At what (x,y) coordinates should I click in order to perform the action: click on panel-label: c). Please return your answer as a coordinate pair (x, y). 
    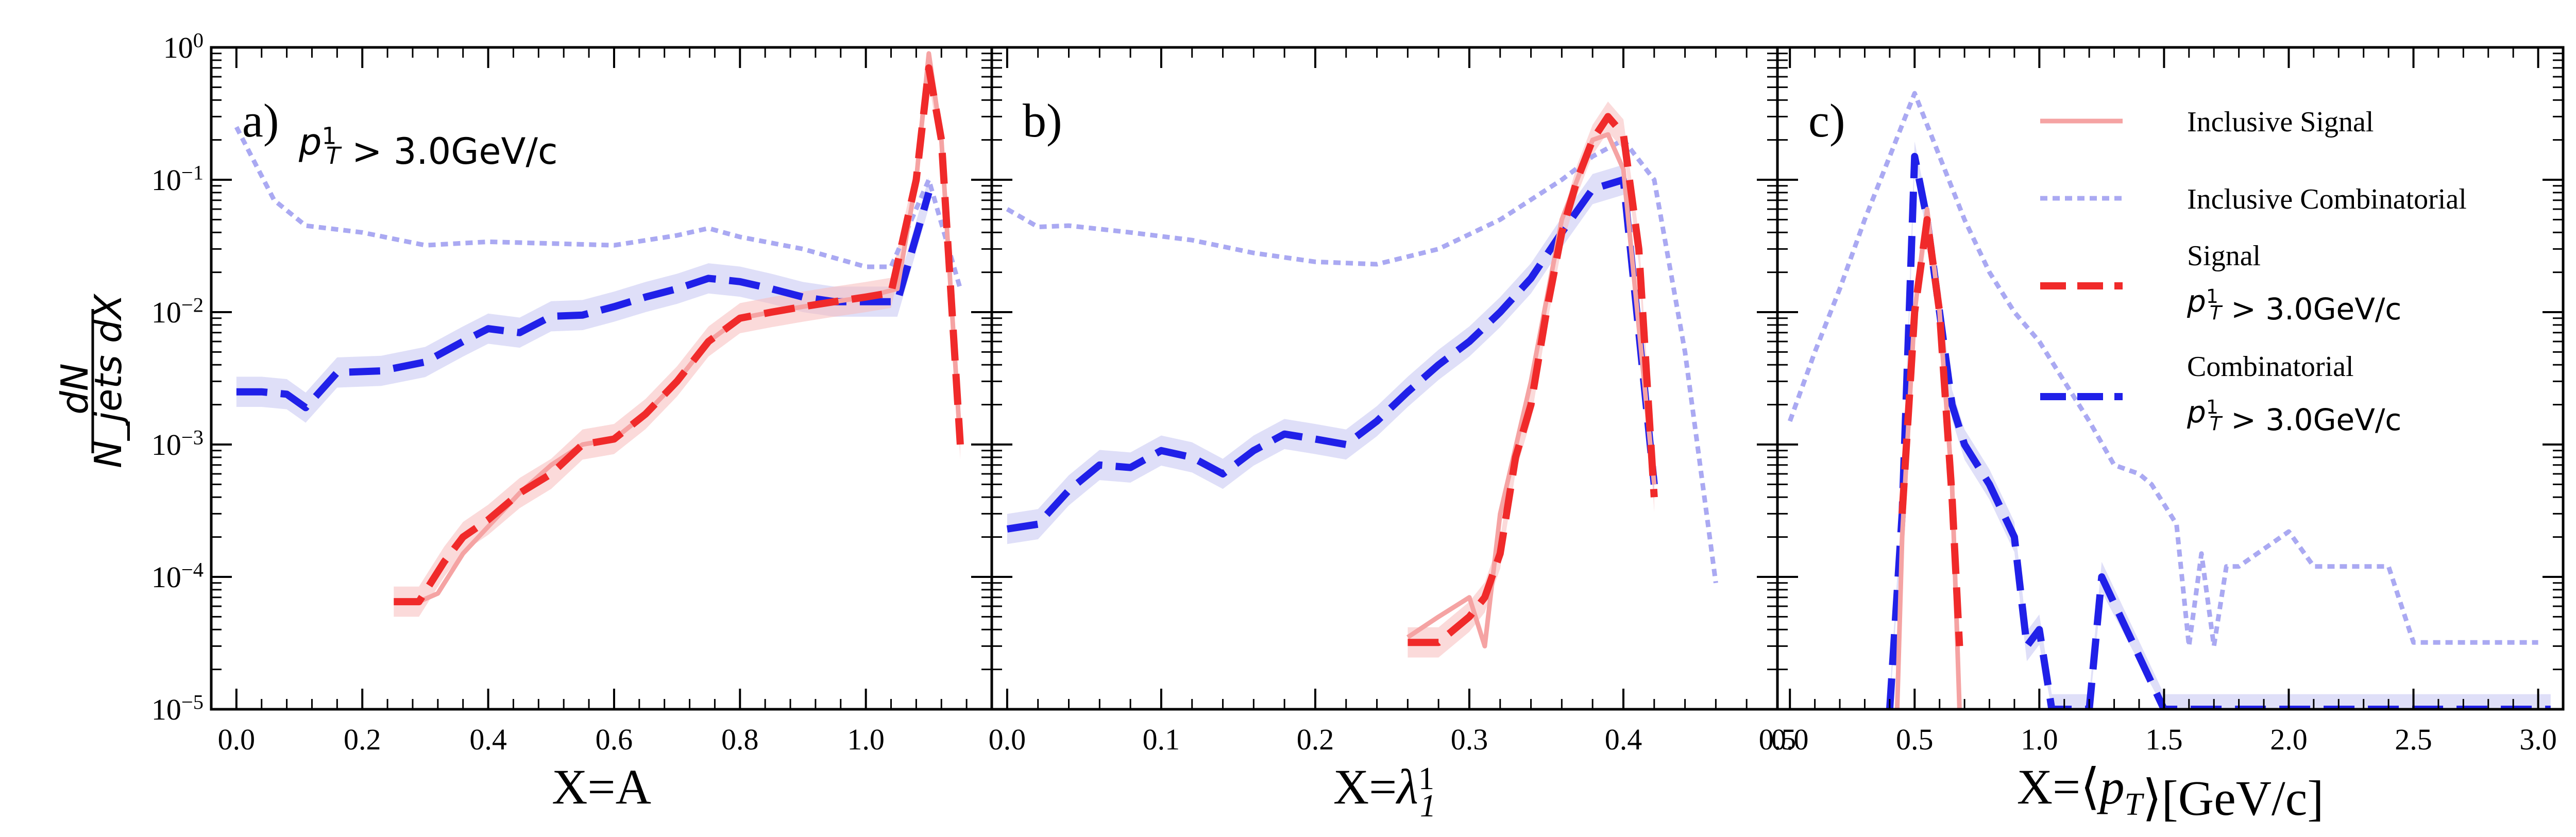
    Looking at the image, I should click on (1826, 120).